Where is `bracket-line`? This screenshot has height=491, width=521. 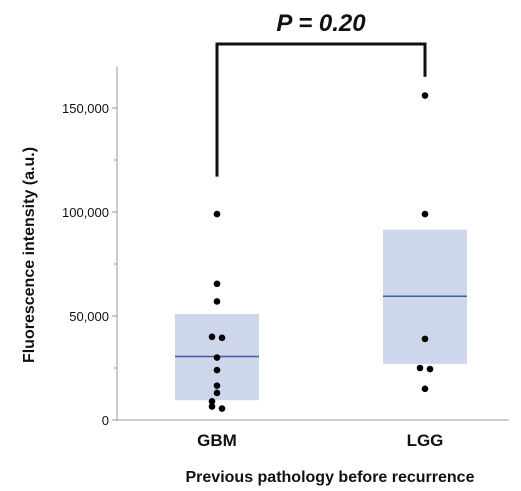 bracket-line is located at coordinates (321, 110).